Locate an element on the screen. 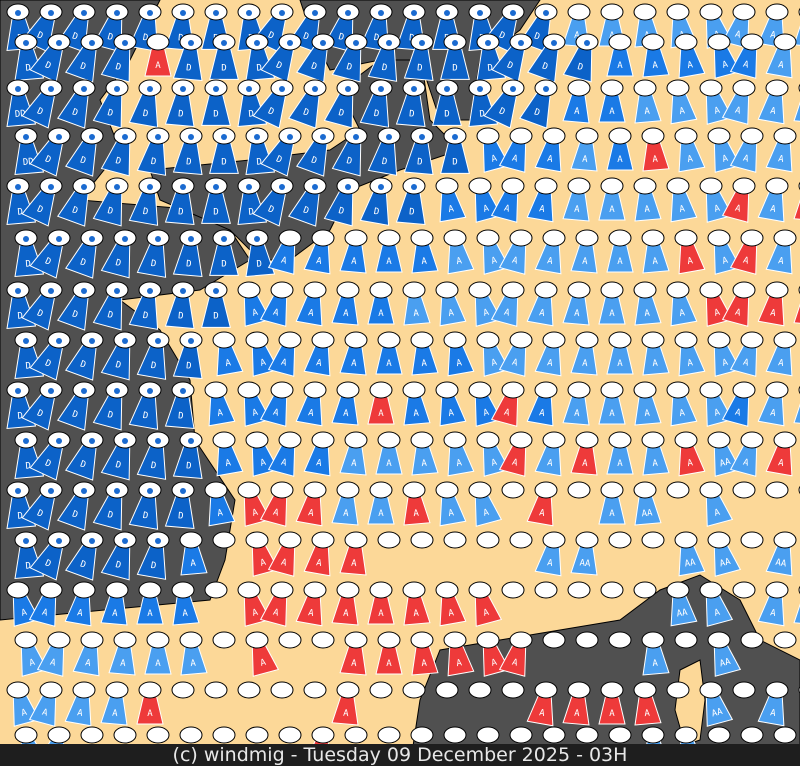 The width and height of the screenshot is (800, 766). wind-direction-wedge is located at coordinates (796, 105).